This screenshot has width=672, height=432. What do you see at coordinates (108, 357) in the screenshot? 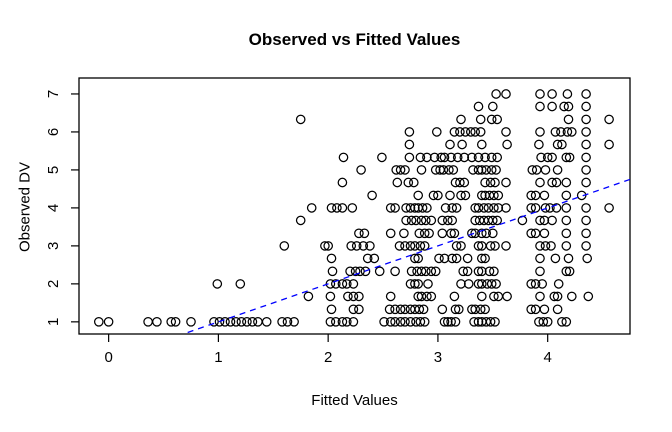
I see `x-tick-label: 0` at bounding box center [108, 357].